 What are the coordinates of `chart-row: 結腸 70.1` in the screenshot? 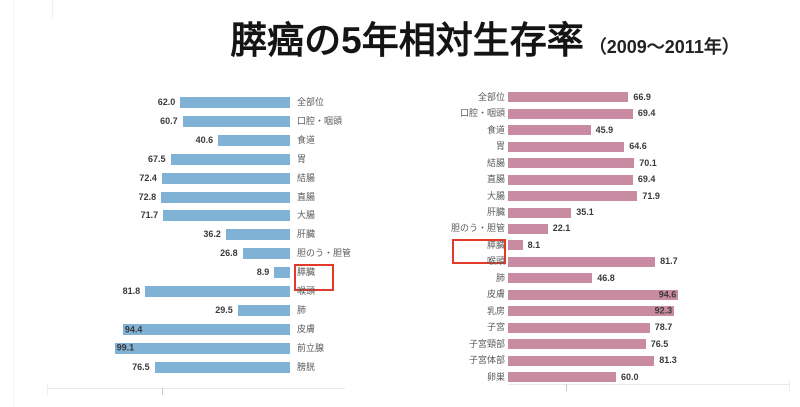 It's located at (564, 163).